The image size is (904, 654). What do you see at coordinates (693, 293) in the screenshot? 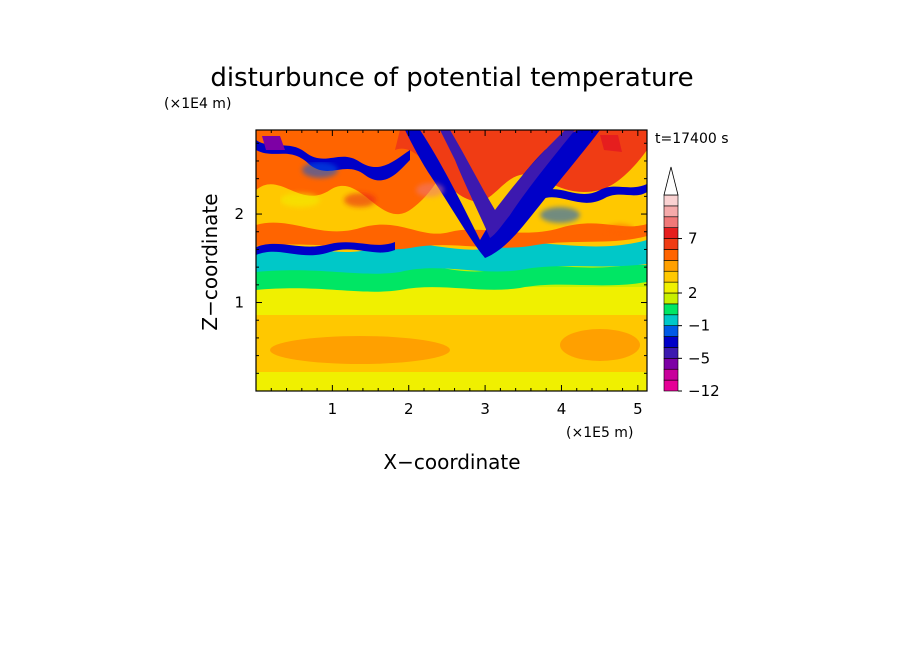
I see `colorbar-tick-label: 2` at bounding box center [693, 293].